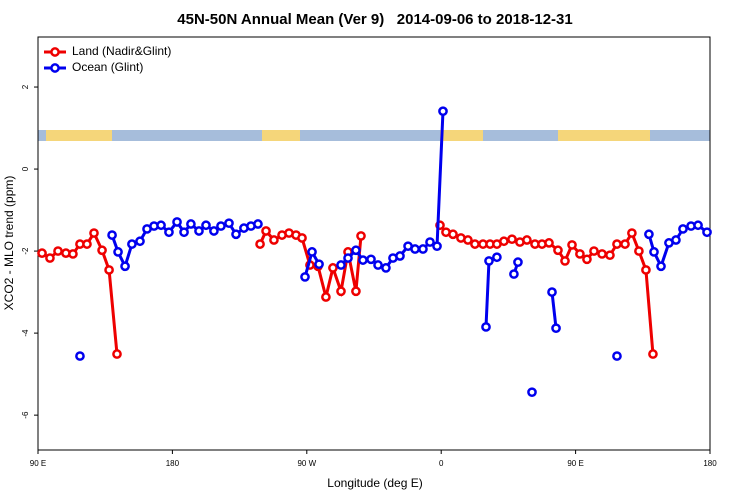 This screenshot has height=500, width=750. Describe the element at coordinates (25, 333) in the screenshot. I see `y-tick-label: -4` at that location.